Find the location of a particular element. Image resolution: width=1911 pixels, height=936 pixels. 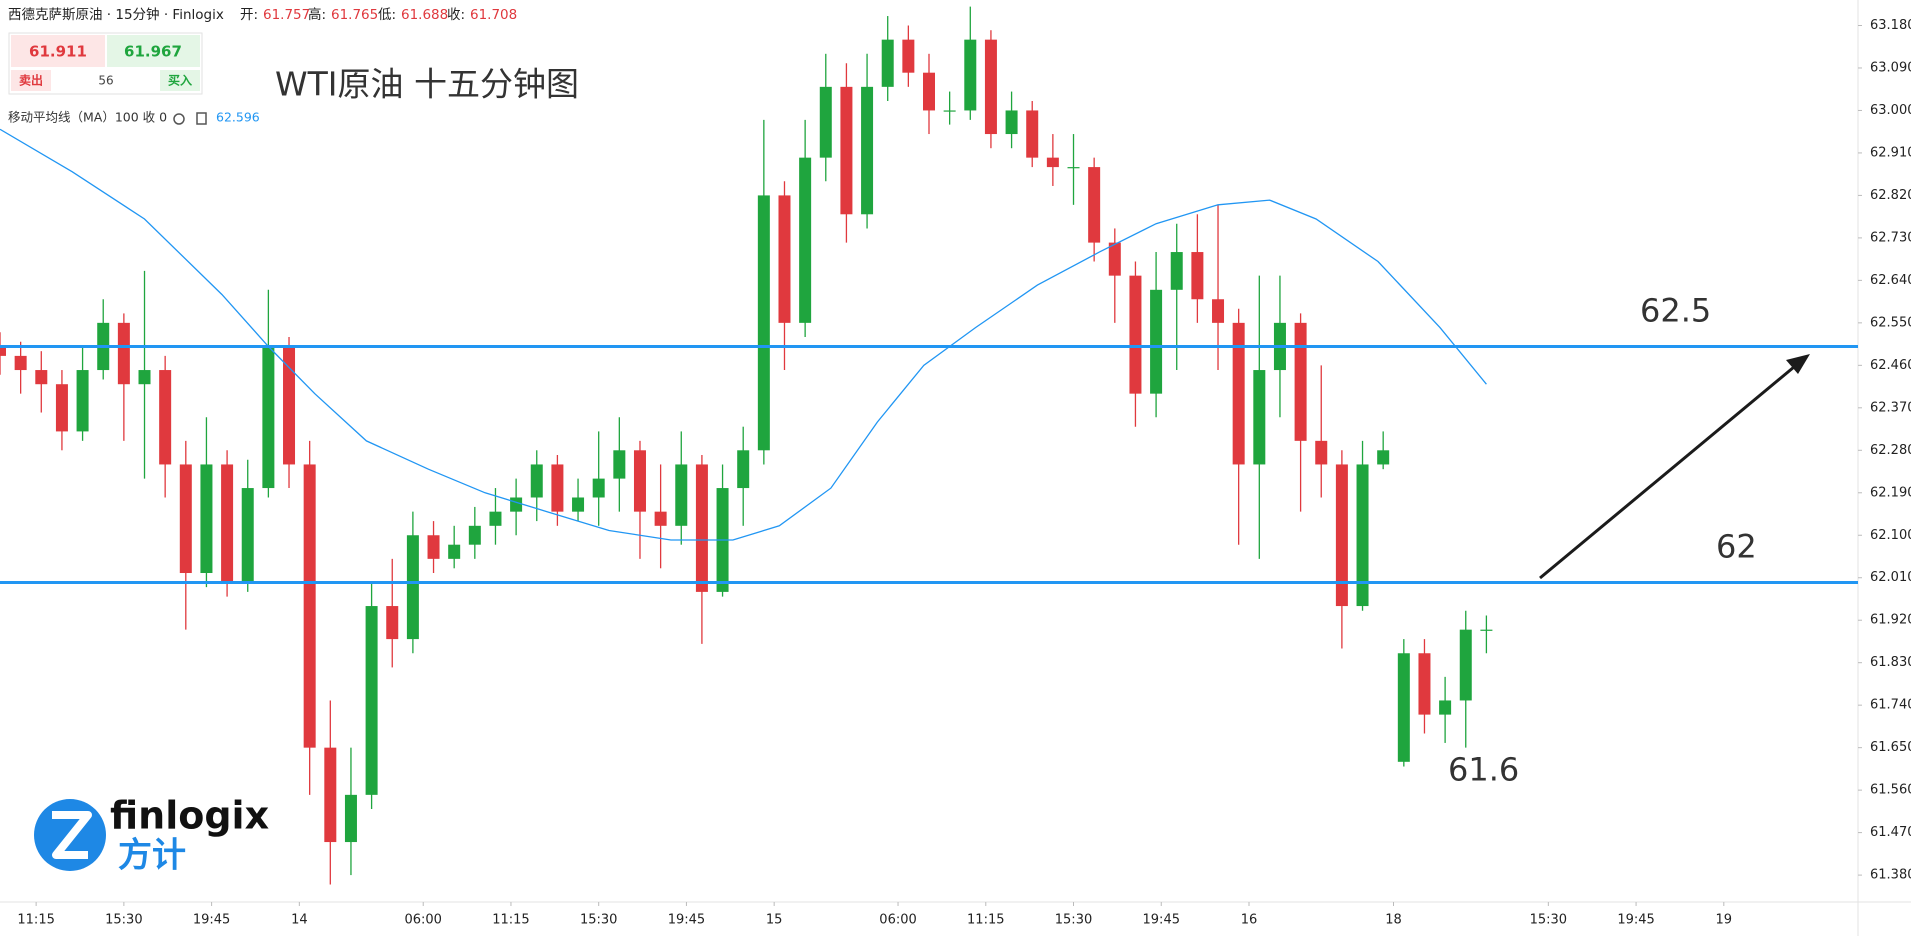

sell-label: 卖出 is located at coordinates (31, 80).